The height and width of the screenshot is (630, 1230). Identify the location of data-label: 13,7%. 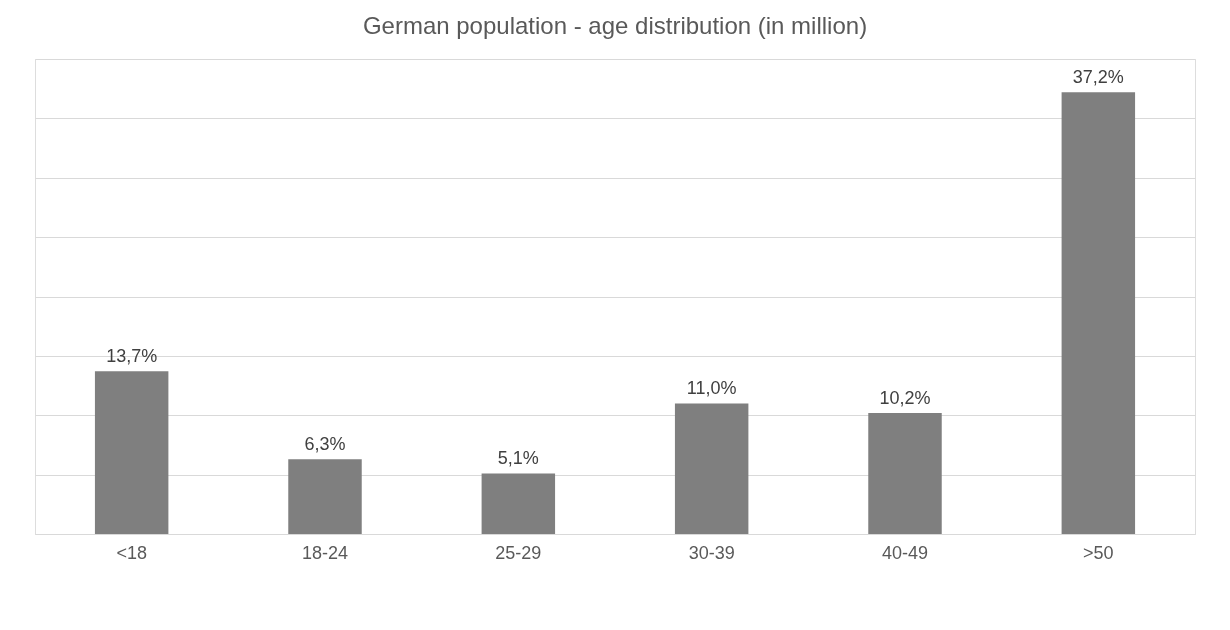
(132, 356).